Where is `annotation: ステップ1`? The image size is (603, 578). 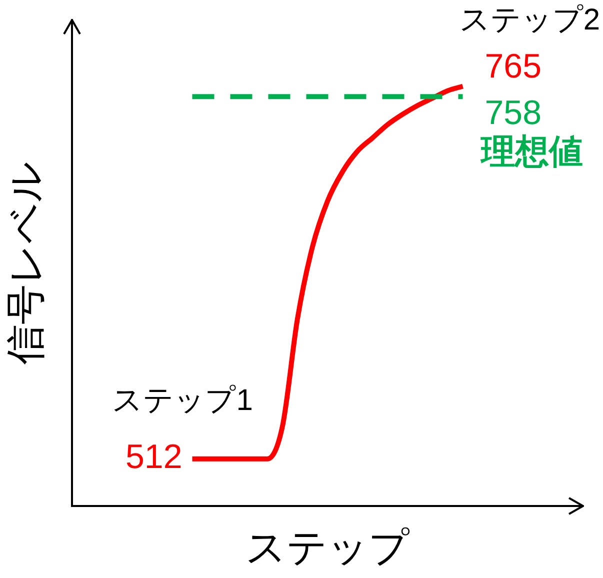
annotation: ステップ1 is located at coordinates (182, 401).